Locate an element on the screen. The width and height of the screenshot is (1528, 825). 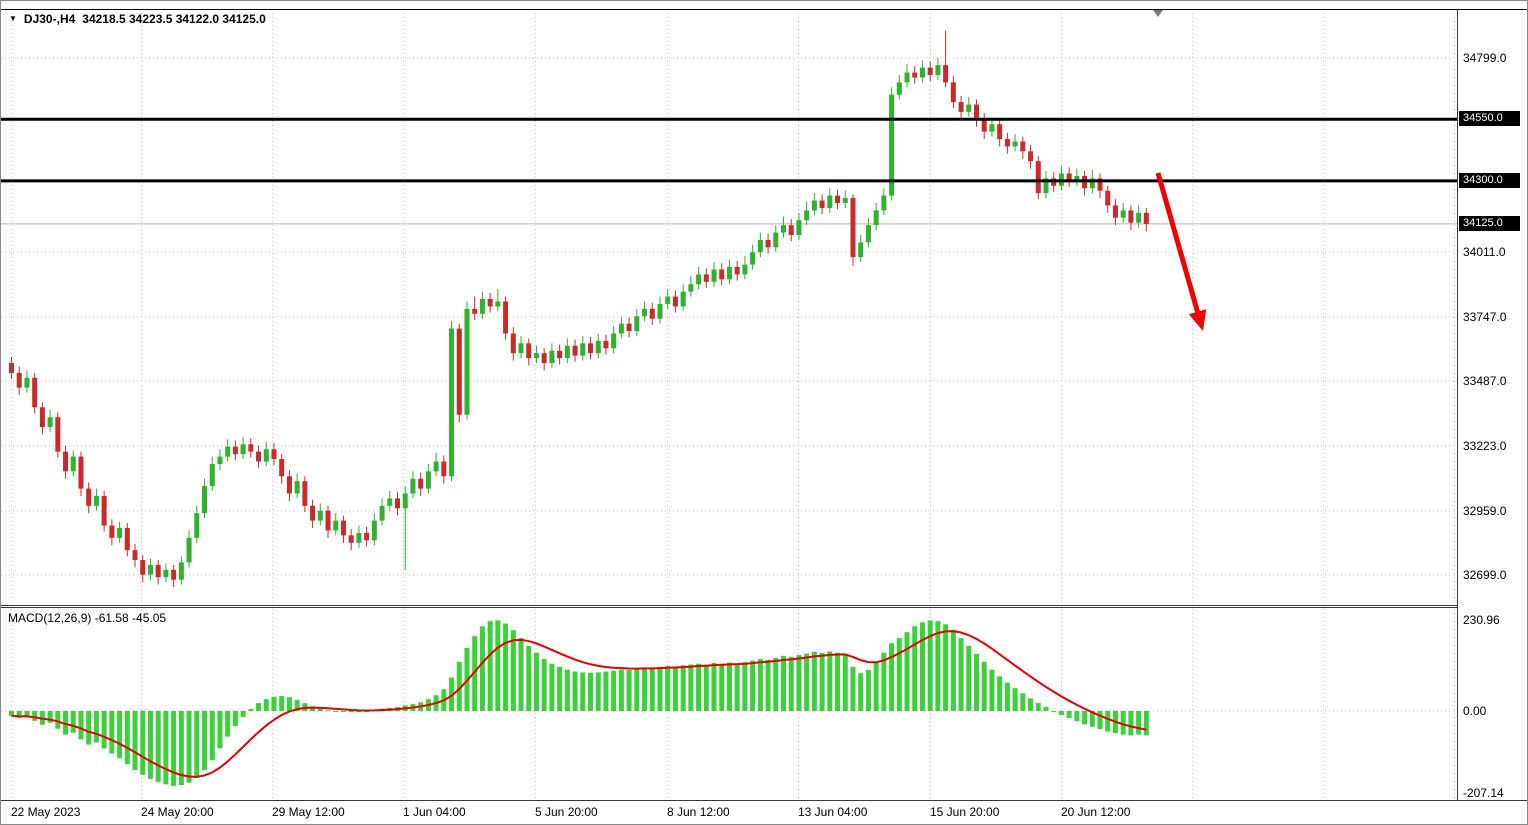
macd-signal-line is located at coordinates (579, 704).